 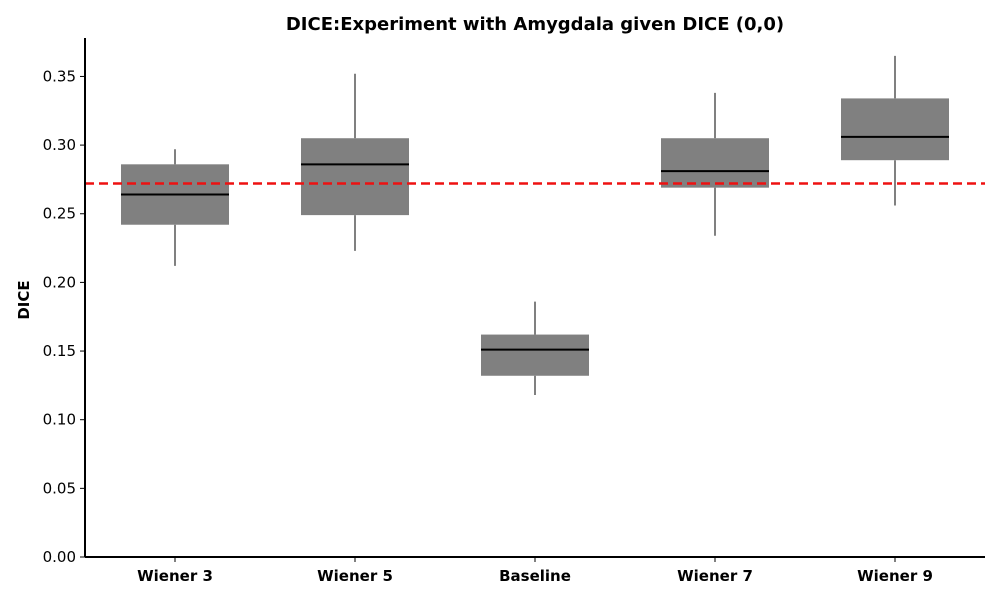 I want to click on y-tick-label: 0.15, so click(x=59, y=351).